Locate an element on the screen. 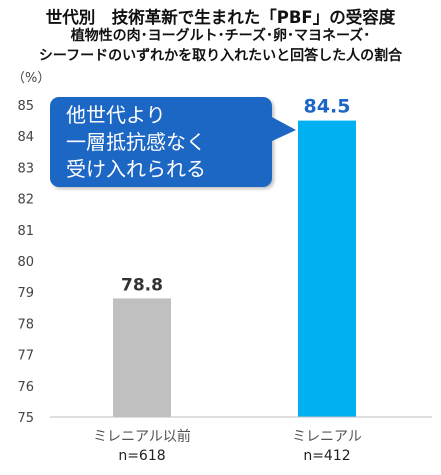  y-tick-label: 77 is located at coordinates (25, 356).